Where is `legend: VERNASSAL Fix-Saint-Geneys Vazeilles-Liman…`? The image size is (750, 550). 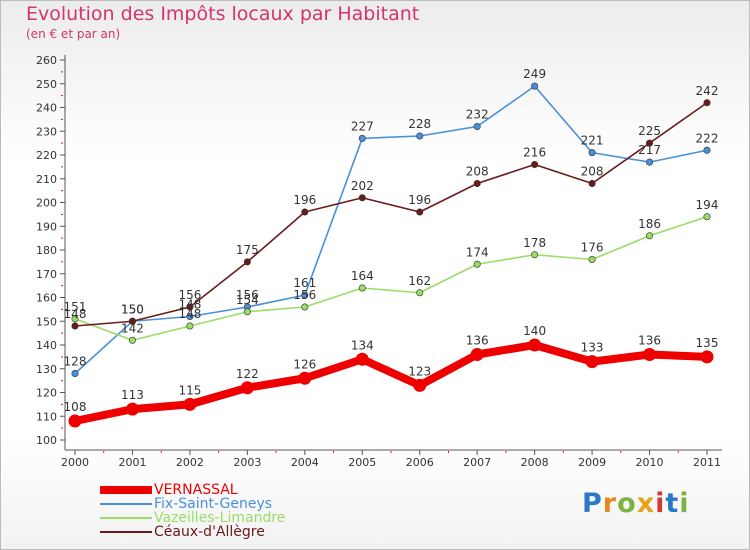
legend: VERNASSAL Fix-Saint-Geneys Vazeilles-Liman… is located at coordinates (230, 511).